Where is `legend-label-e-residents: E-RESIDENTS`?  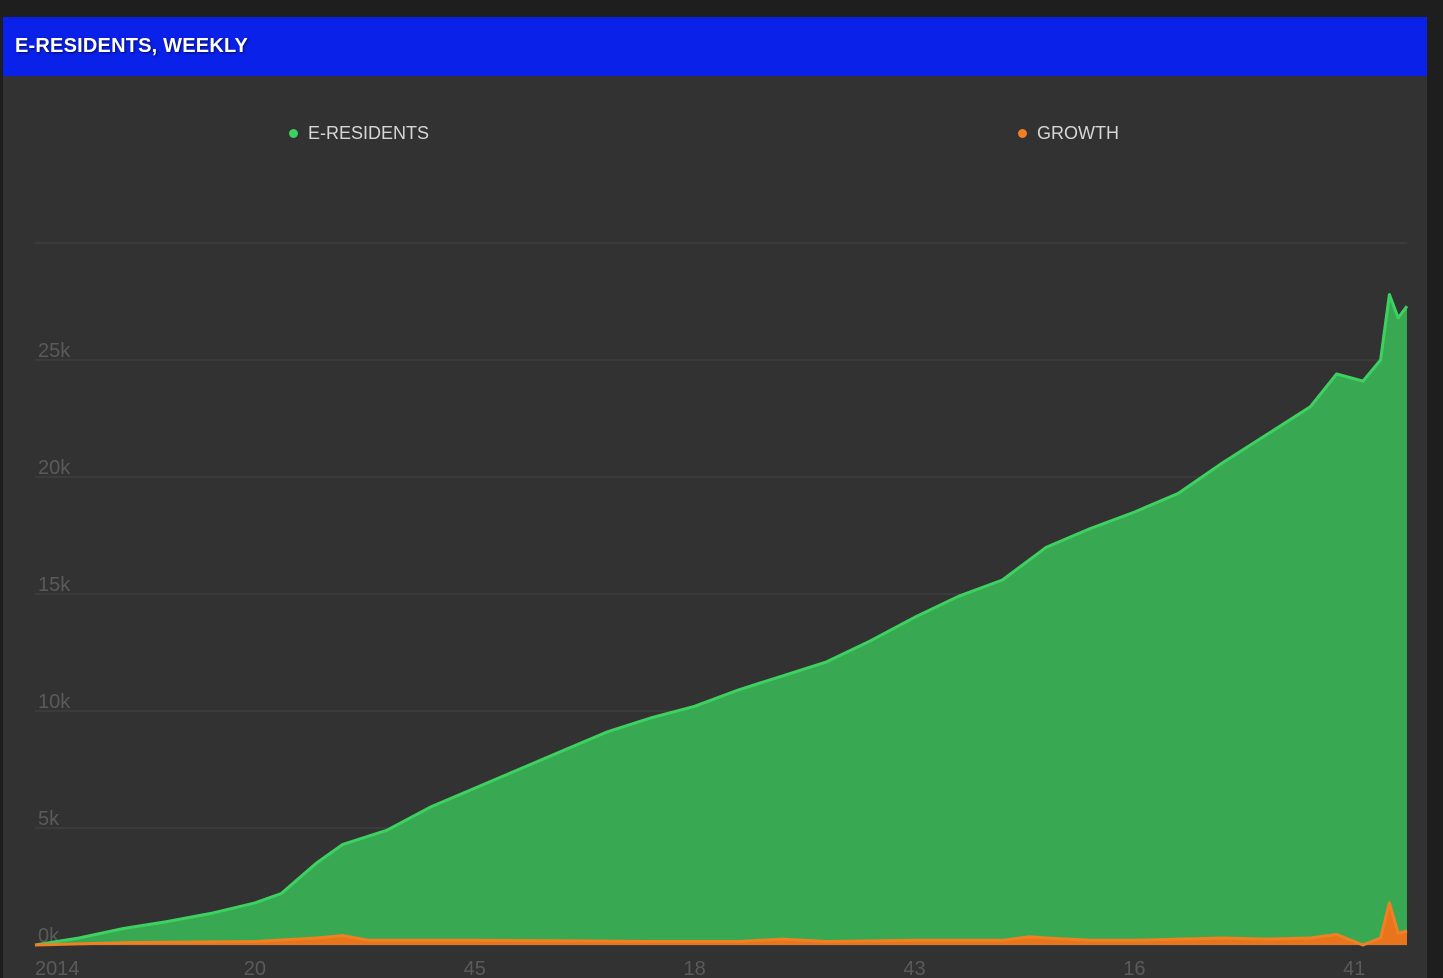
legend-label-e-residents: E-RESIDENTS is located at coordinates (369, 133).